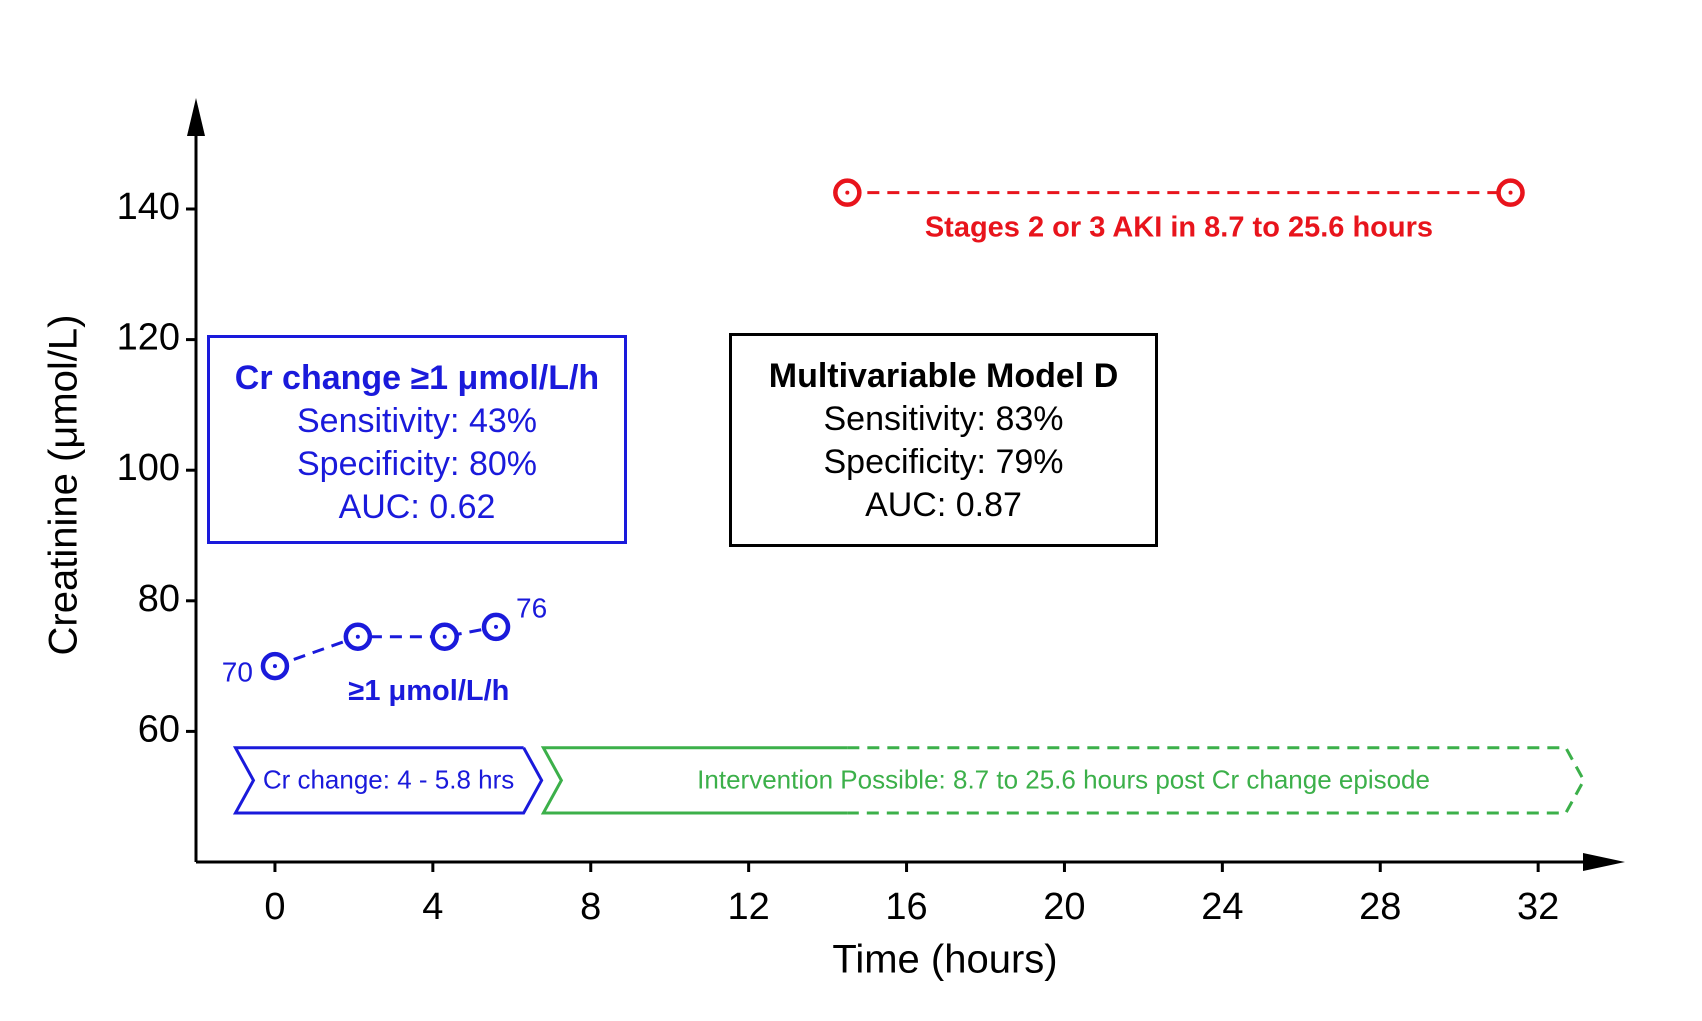  I want to click on y-tick-label: 60, so click(159, 729).